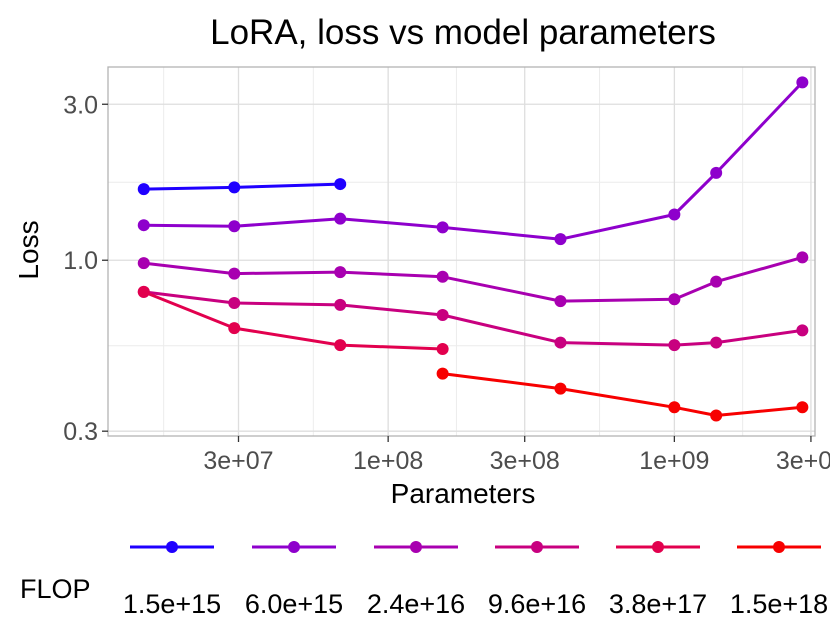  I want to click on series-1.5e+18, so click(622, 394).